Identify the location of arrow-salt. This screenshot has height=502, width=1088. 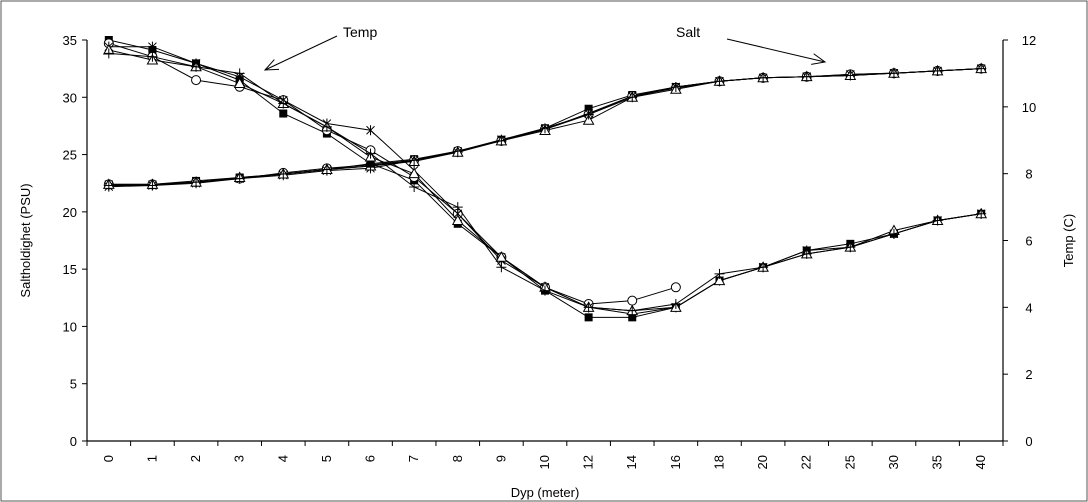
(776, 51).